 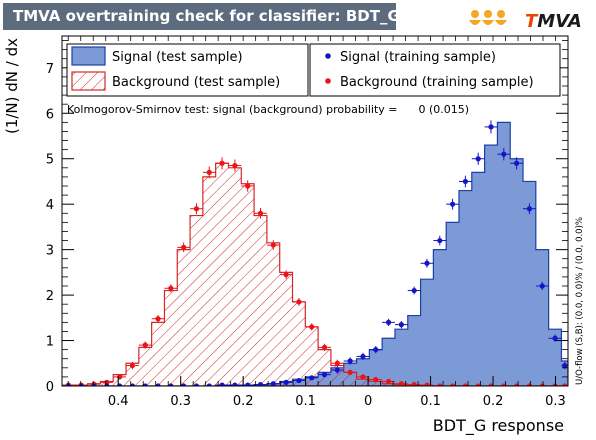 What do you see at coordinates (50, 160) in the screenshot?
I see `y-tick-label: 5` at bounding box center [50, 160].